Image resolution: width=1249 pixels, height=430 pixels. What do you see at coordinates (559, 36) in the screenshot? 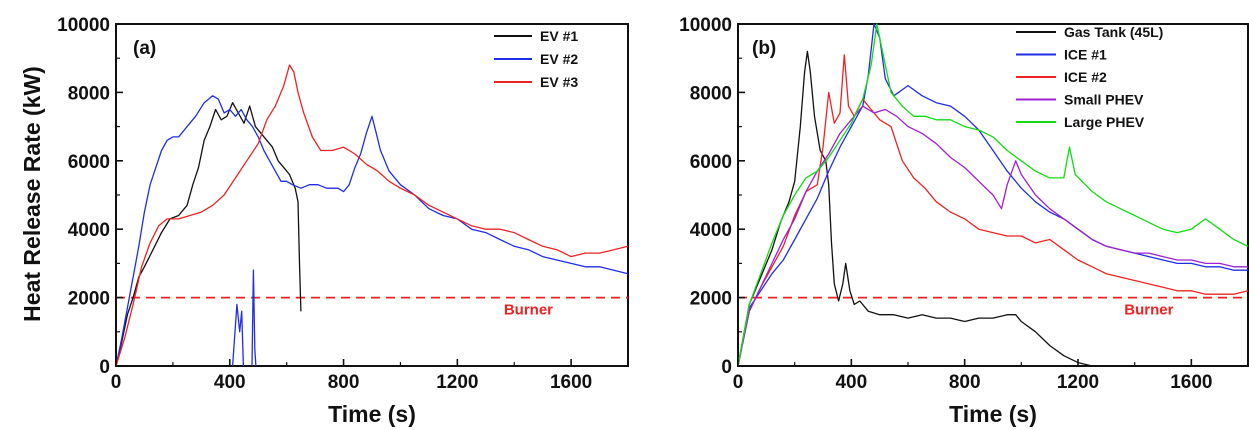
I see `legend-label: EV #1` at bounding box center [559, 36].